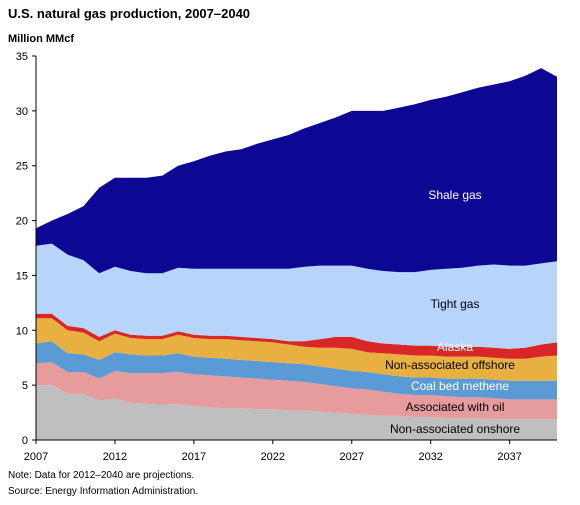 This screenshot has height=505, width=580. I want to click on label-alaska: Alaska, so click(455, 347).